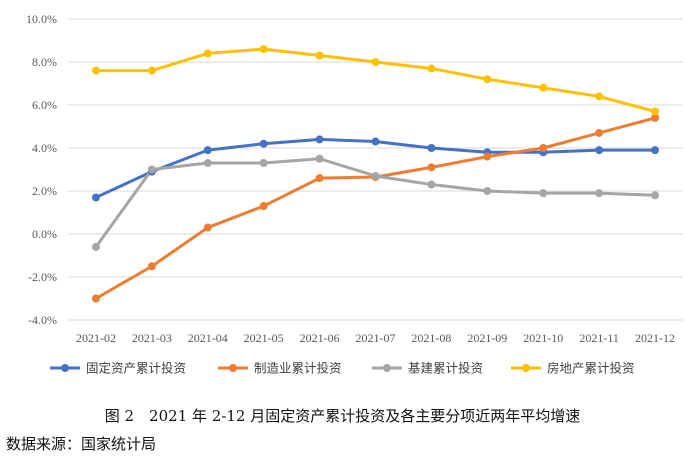  What do you see at coordinates (445, 368) in the screenshot?
I see `legend-label: 基建累计投资` at bounding box center [445, 368].